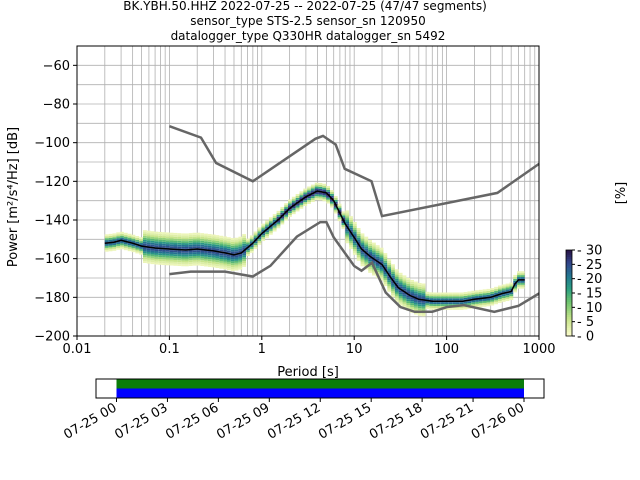  Describe the element at coordinates (585, 322) in the screenshot. I see `colorbar-tick-label: - 5` at that location.